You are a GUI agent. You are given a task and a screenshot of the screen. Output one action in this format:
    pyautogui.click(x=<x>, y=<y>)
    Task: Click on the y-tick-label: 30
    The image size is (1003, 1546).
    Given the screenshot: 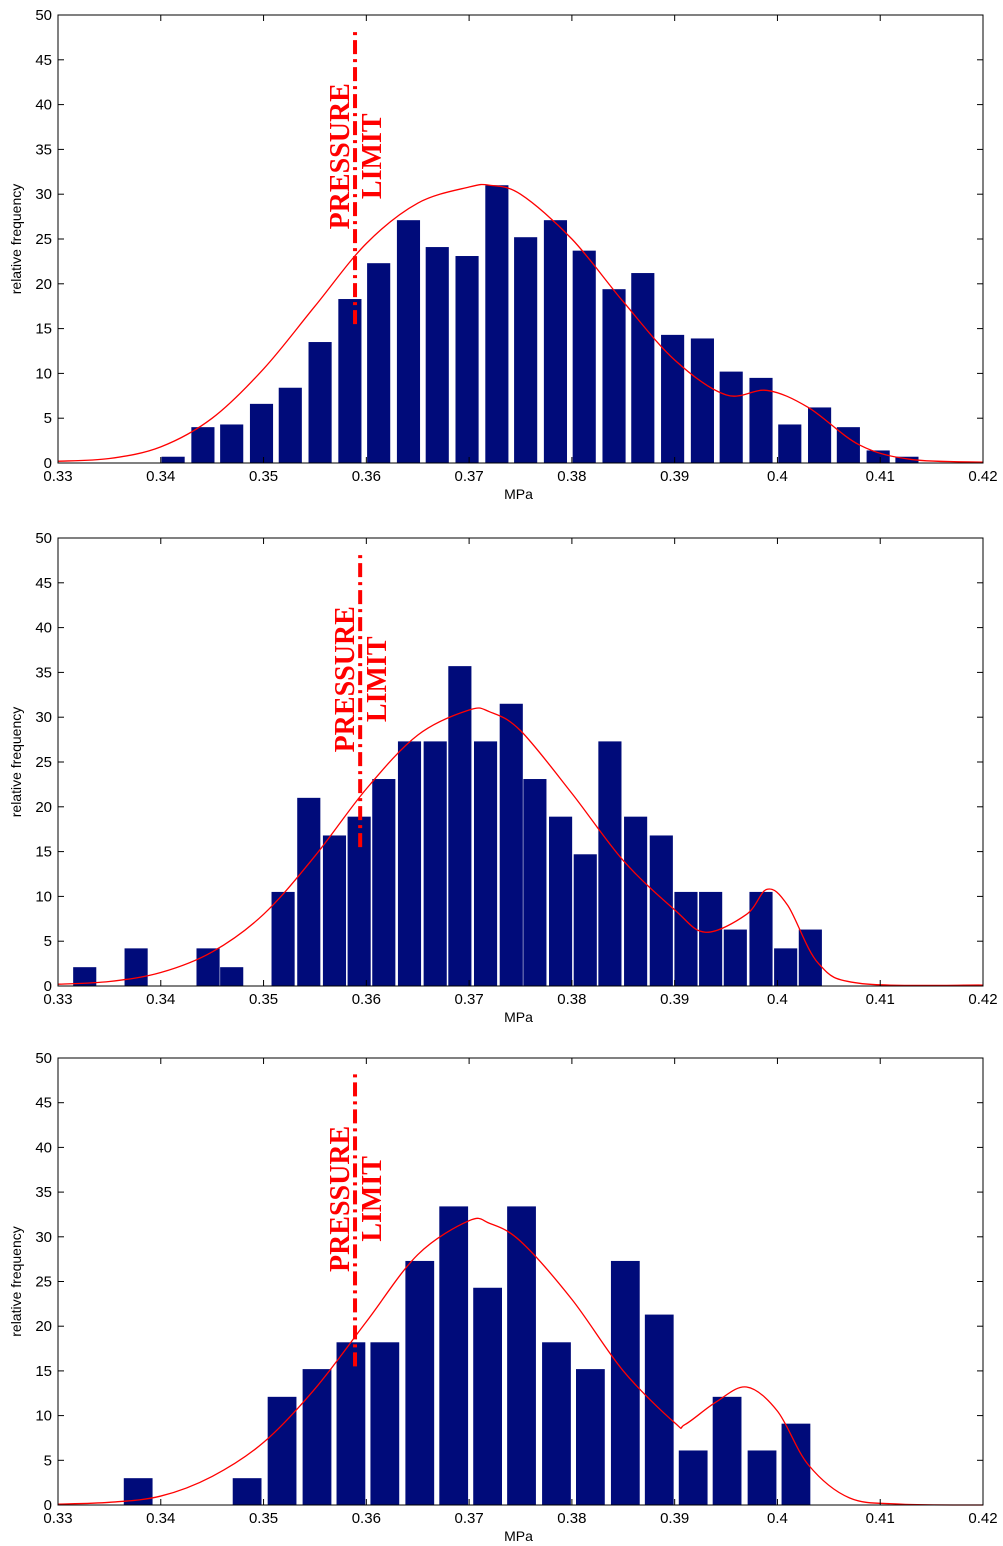 What is the action you would take?
    pyautogui.click(x=43, y=1237)
    